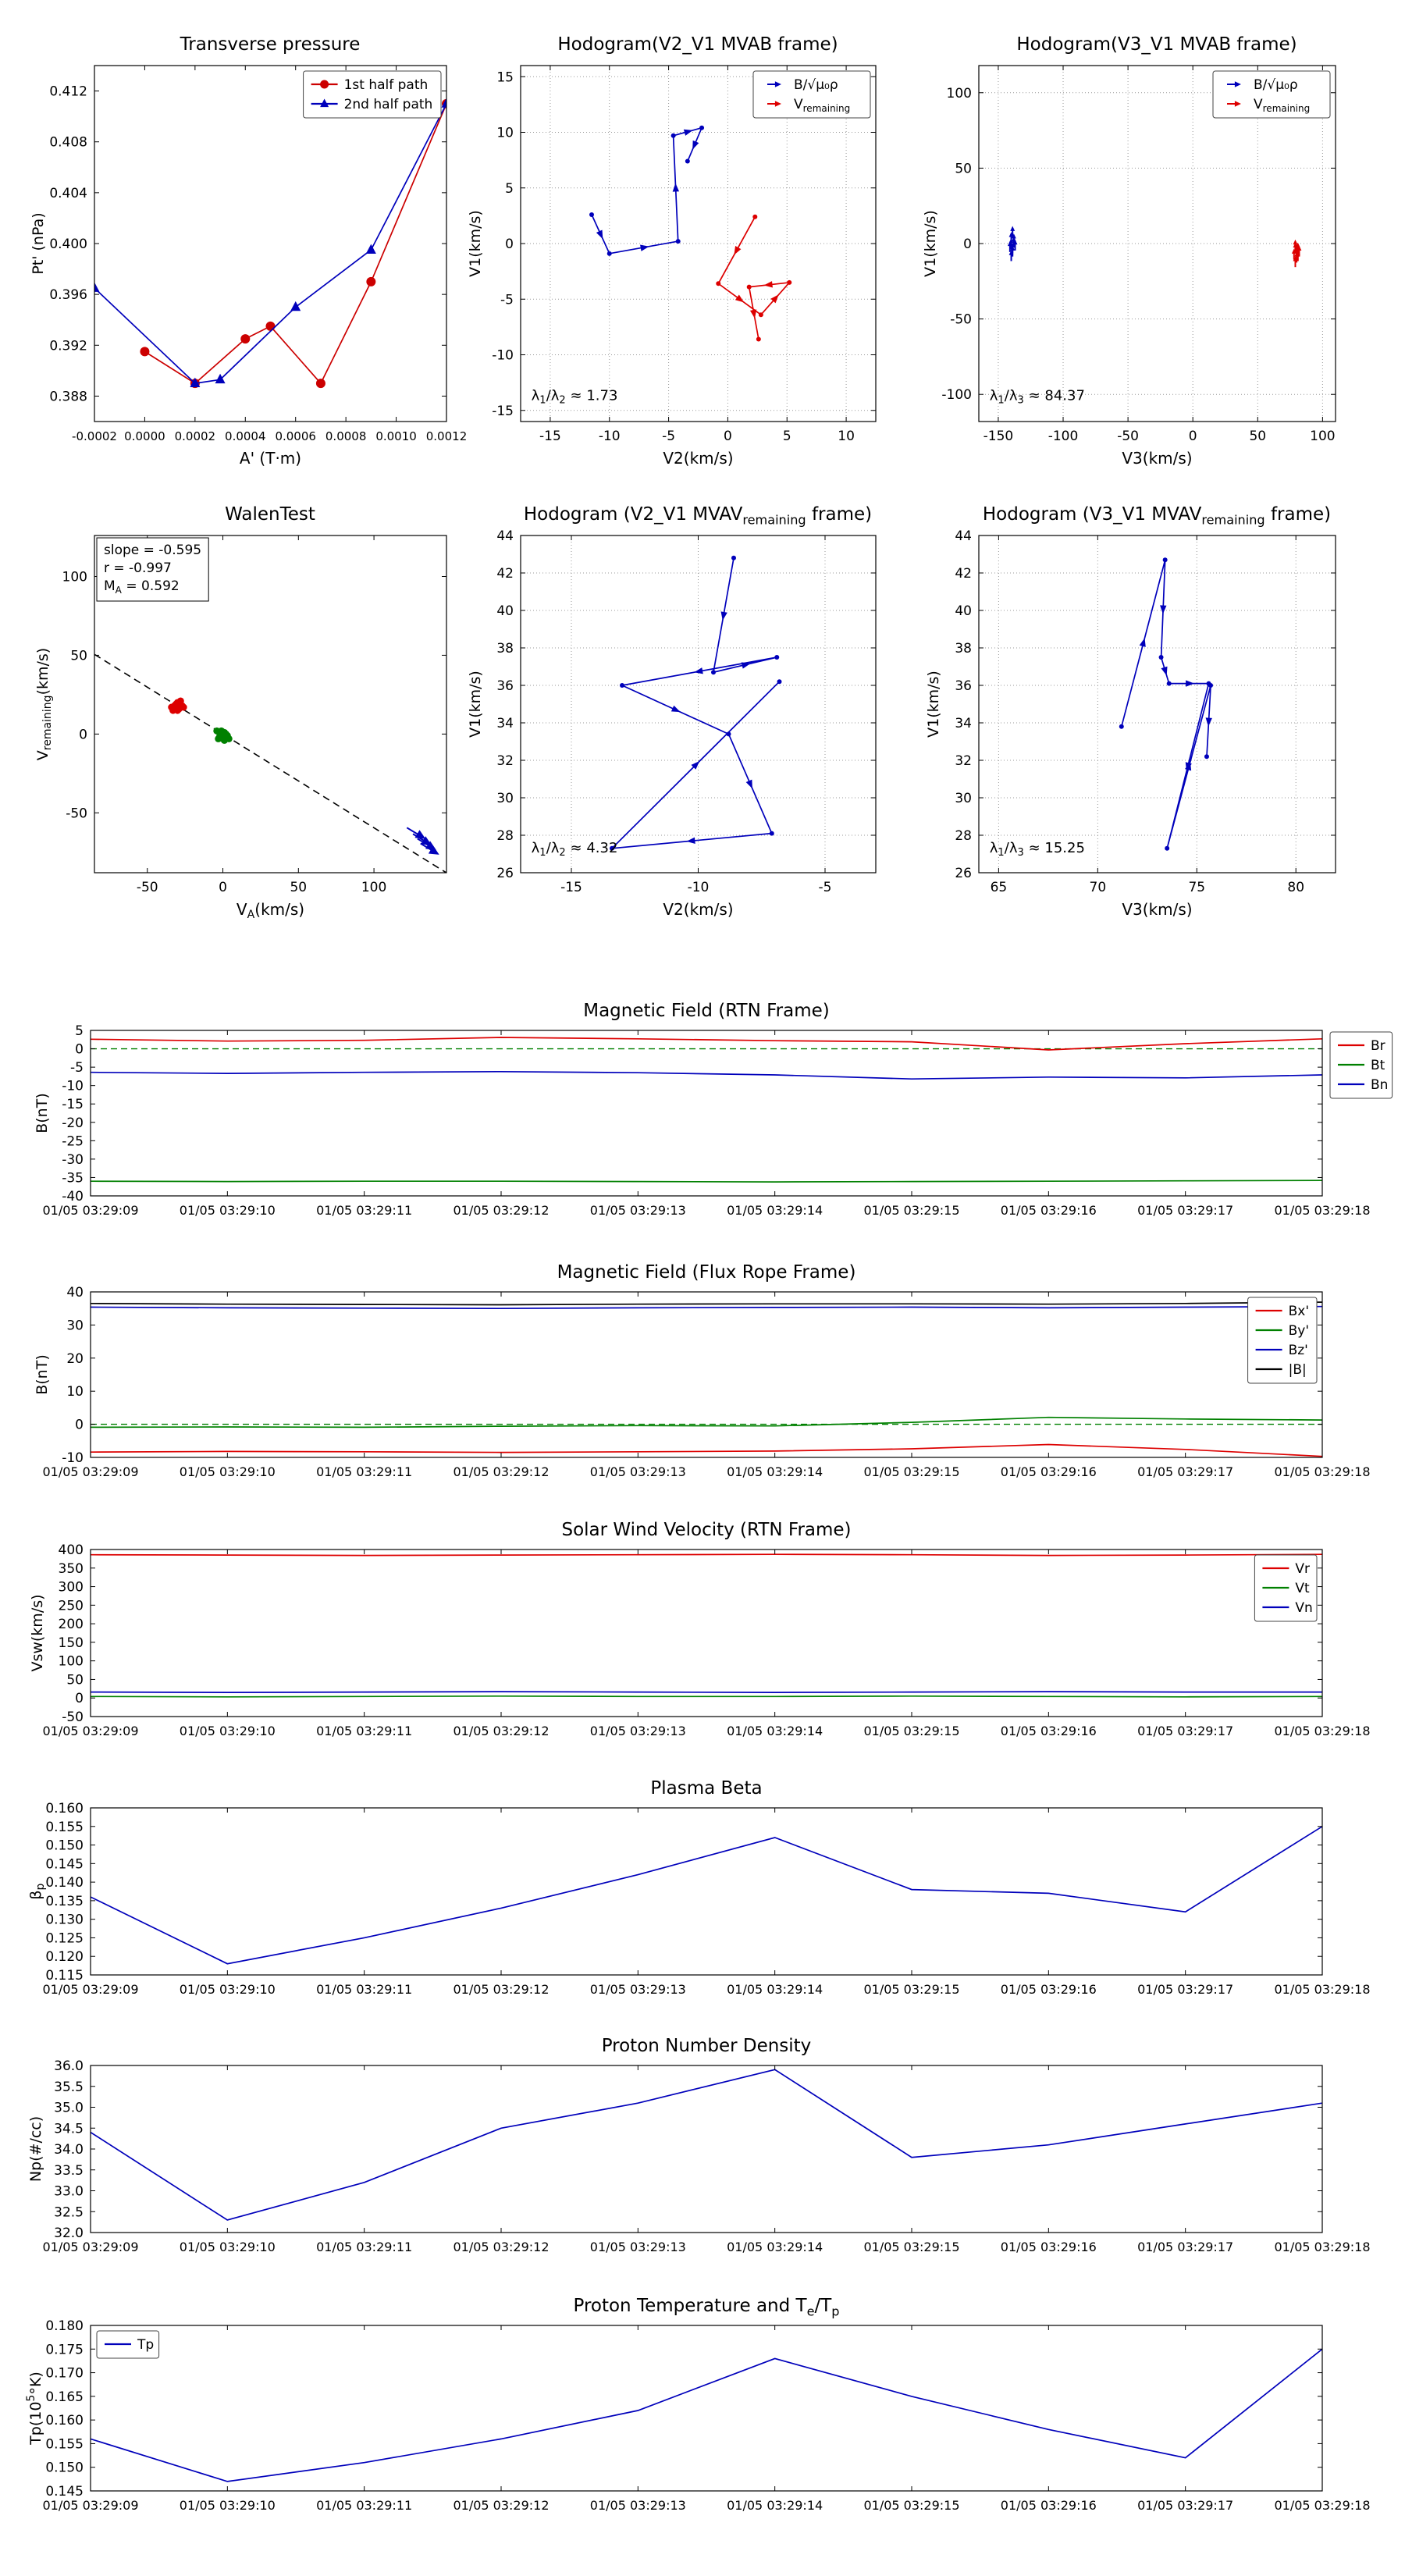 Image resolution: width=1405 pixels, height=2576 pixels. I want to click on svg-text: 0.0002, so click(196, 436).